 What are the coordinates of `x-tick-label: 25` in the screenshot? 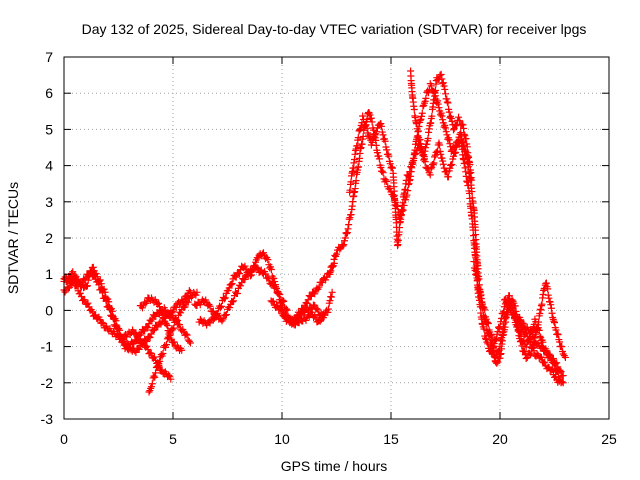 It's located at (609, 439).